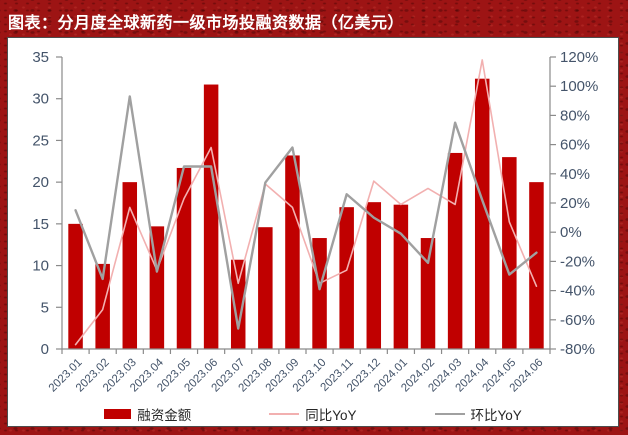 The height and width of the screenshot is (435, 628). I want to click on bar-2023.11, so click(346, 278).